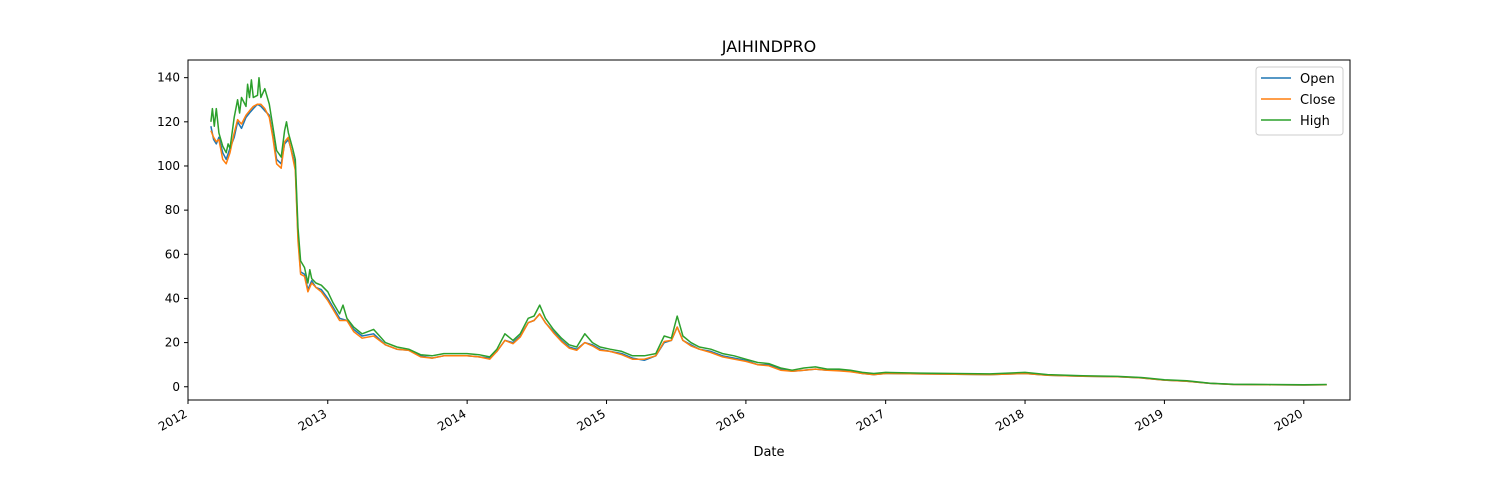  I want to click on y-axis-ticks: 0 20 40 60 80 100 120 140, so click(172, 232).